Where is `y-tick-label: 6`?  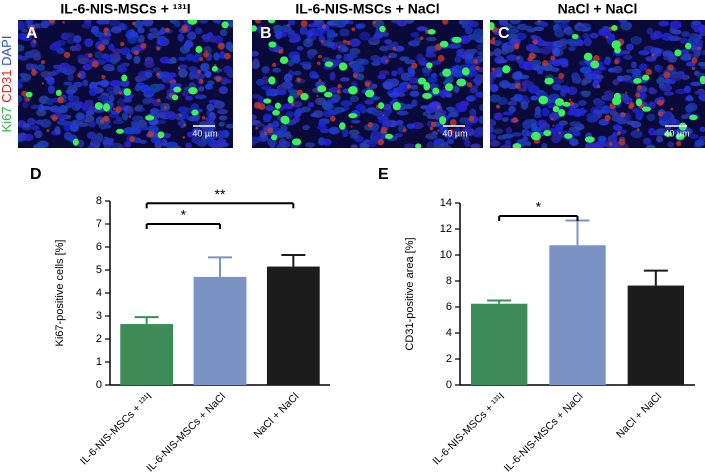 y-tick-label: 6 is located at coordinates (449, 307).